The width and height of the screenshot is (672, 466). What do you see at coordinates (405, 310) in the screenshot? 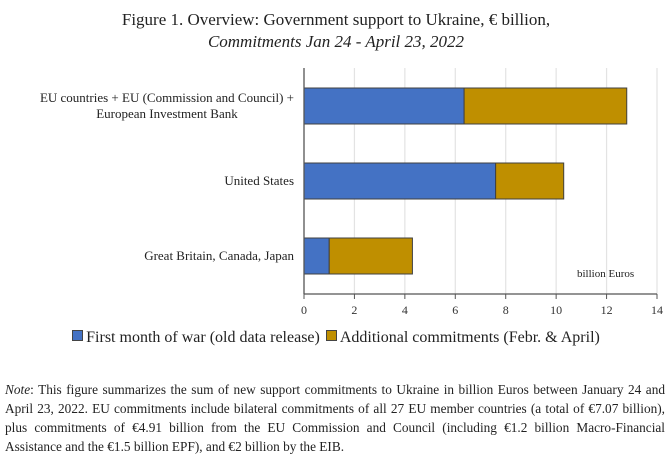
I see `x-tick-label: 4` at bounding box center [405, 310].